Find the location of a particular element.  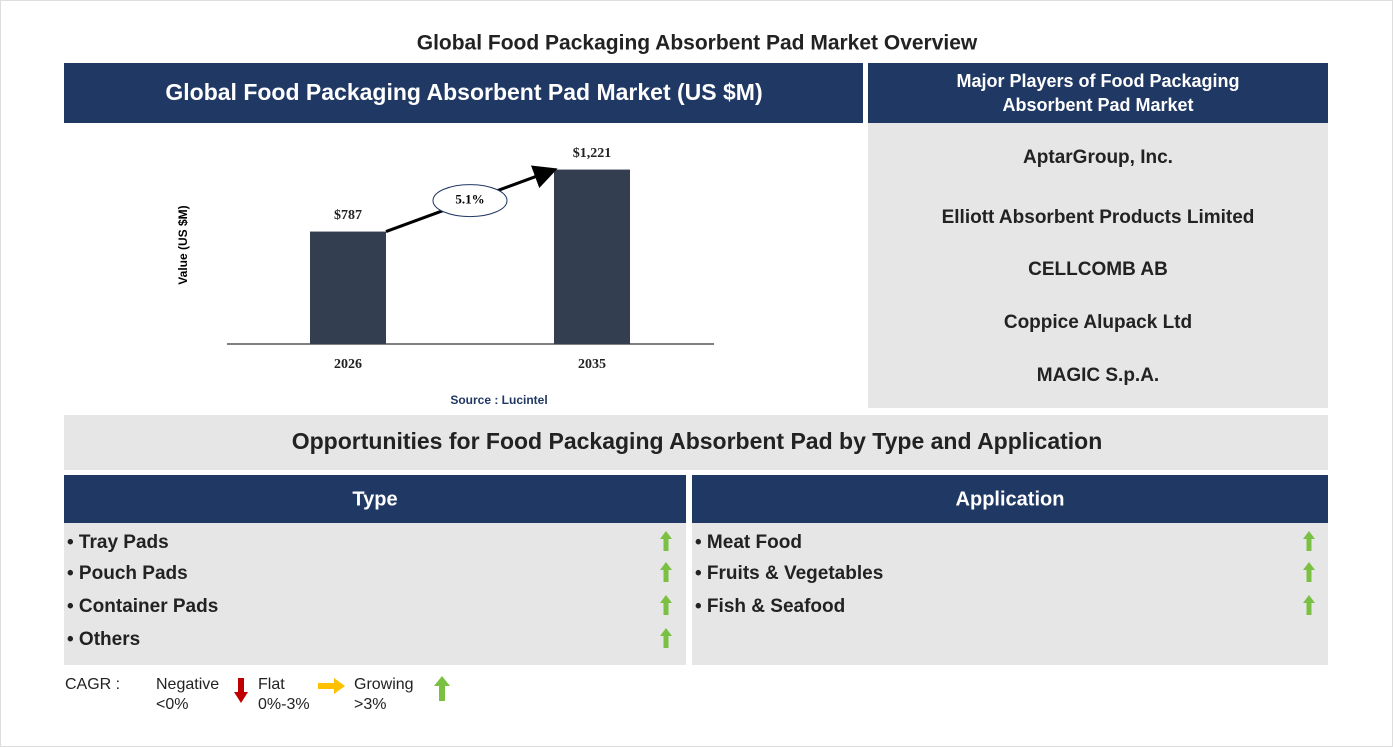

type-item: • Others is located at coordinates (103, 639).